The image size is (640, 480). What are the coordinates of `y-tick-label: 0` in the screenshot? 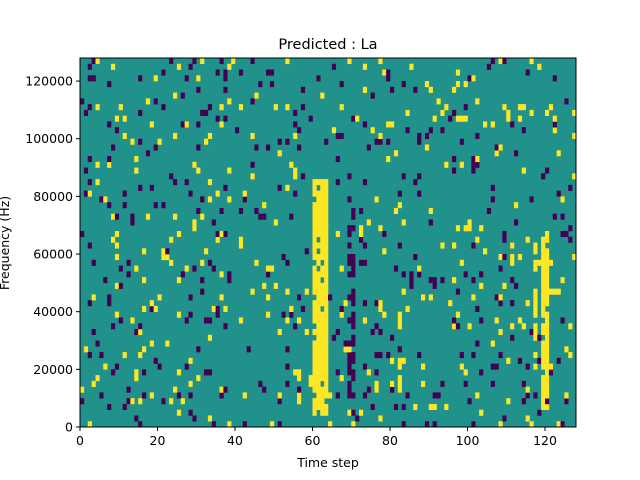 It's located at (69, 427).